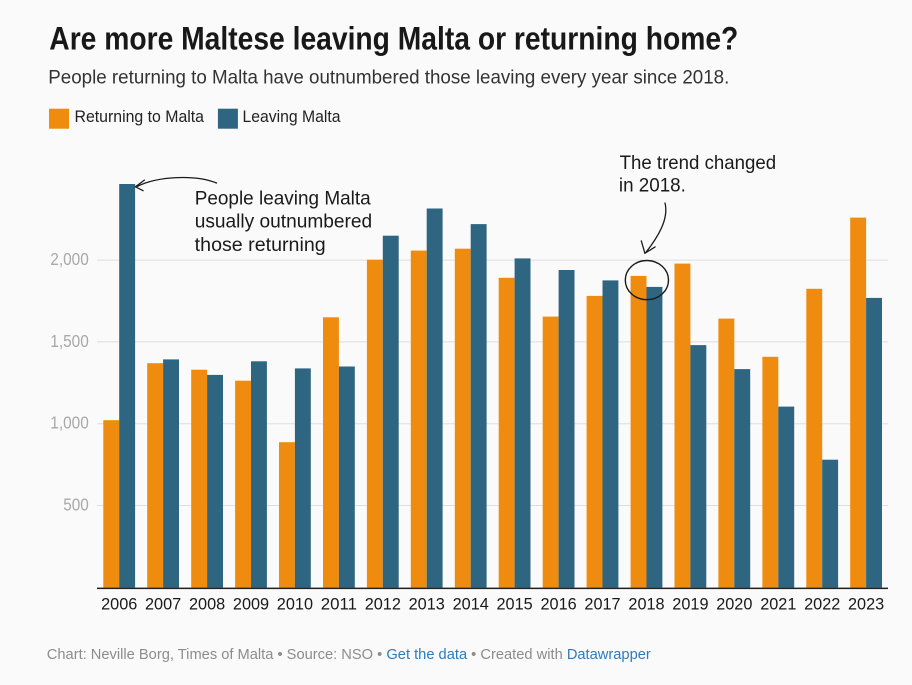 This screenshot has height=685, width=912. I want to click on svg-text: People leaving Malta, so click(283, 198).